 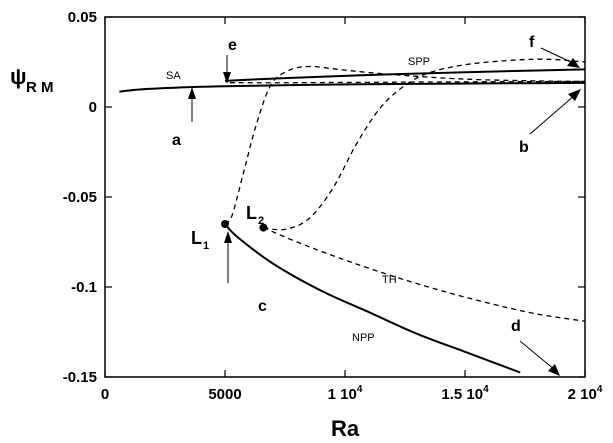 What do you see at coordinates (173, 76) in the screenshot?
I see `series-label-sa: SA` at bounding box center [173, 76].